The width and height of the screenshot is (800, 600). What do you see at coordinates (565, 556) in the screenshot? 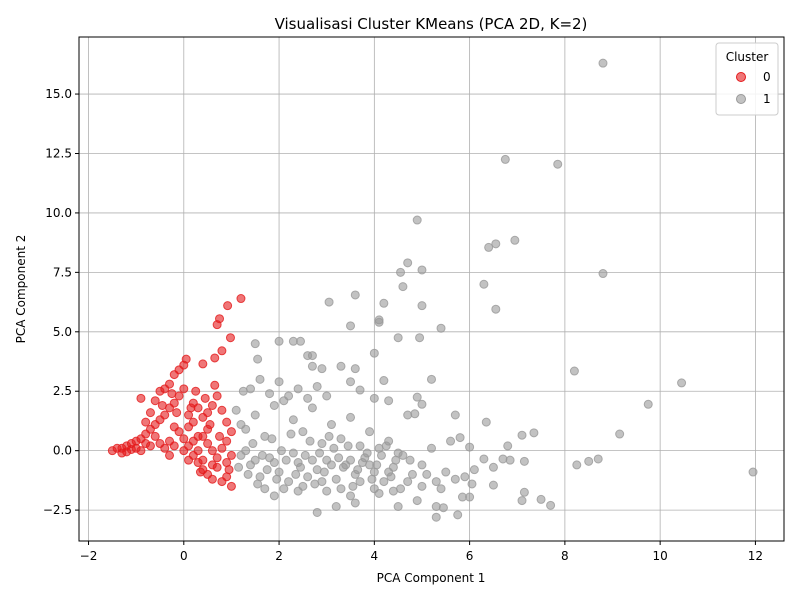
I see `x-tick-label: 8` at bounding box center [565, 556].